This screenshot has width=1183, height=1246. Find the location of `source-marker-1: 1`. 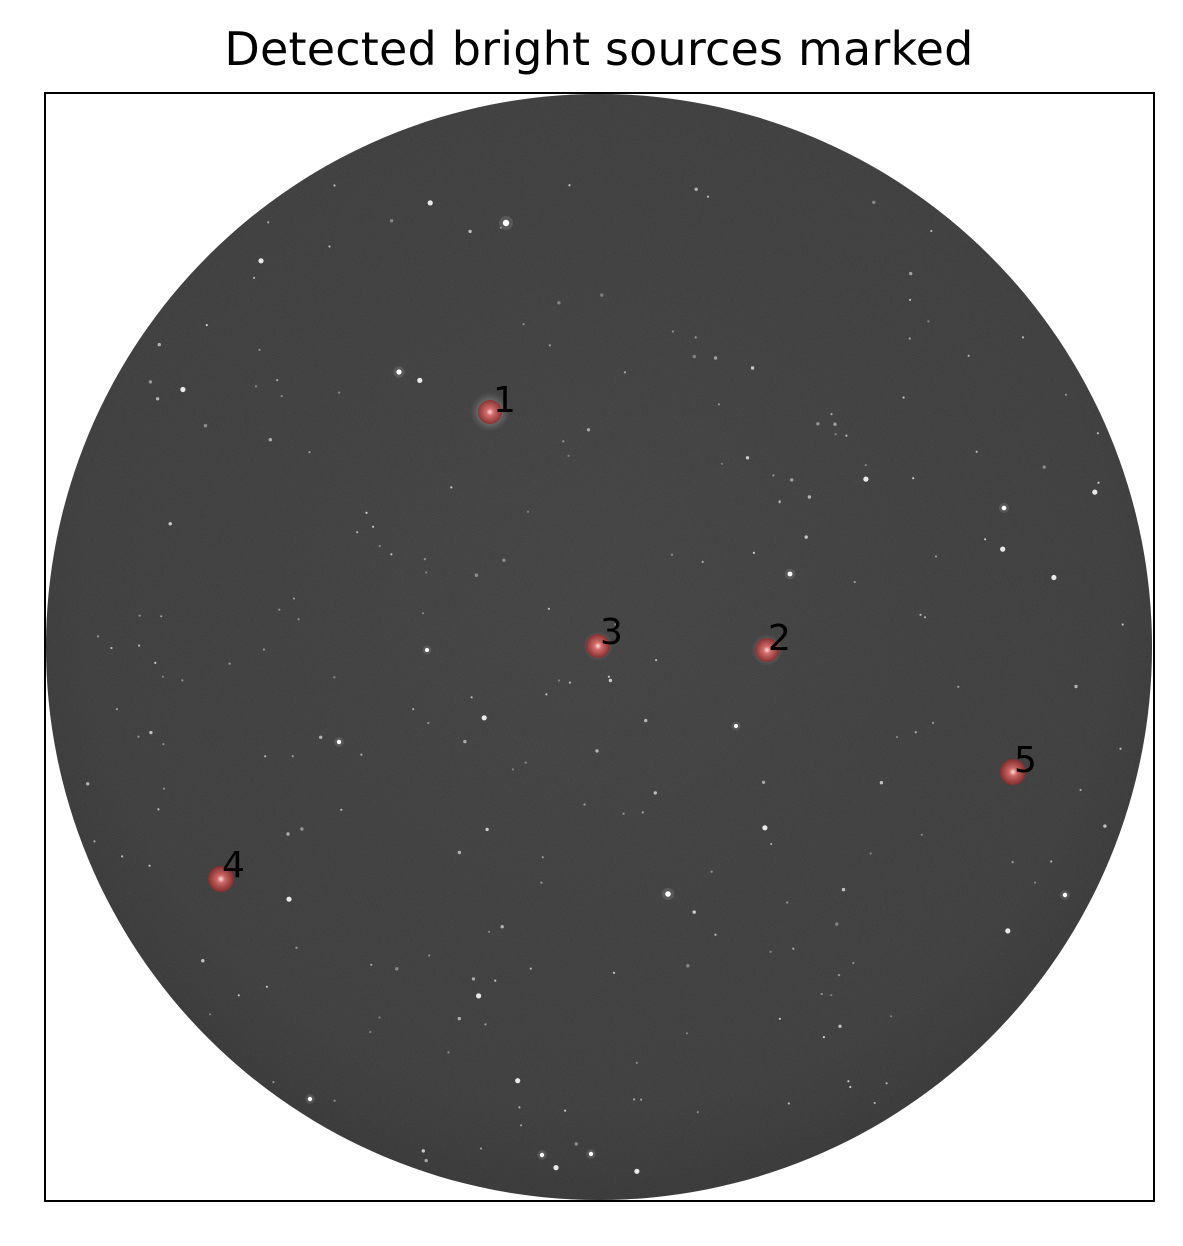

source-marker-1: 1 is located at coordinates (493, 406).